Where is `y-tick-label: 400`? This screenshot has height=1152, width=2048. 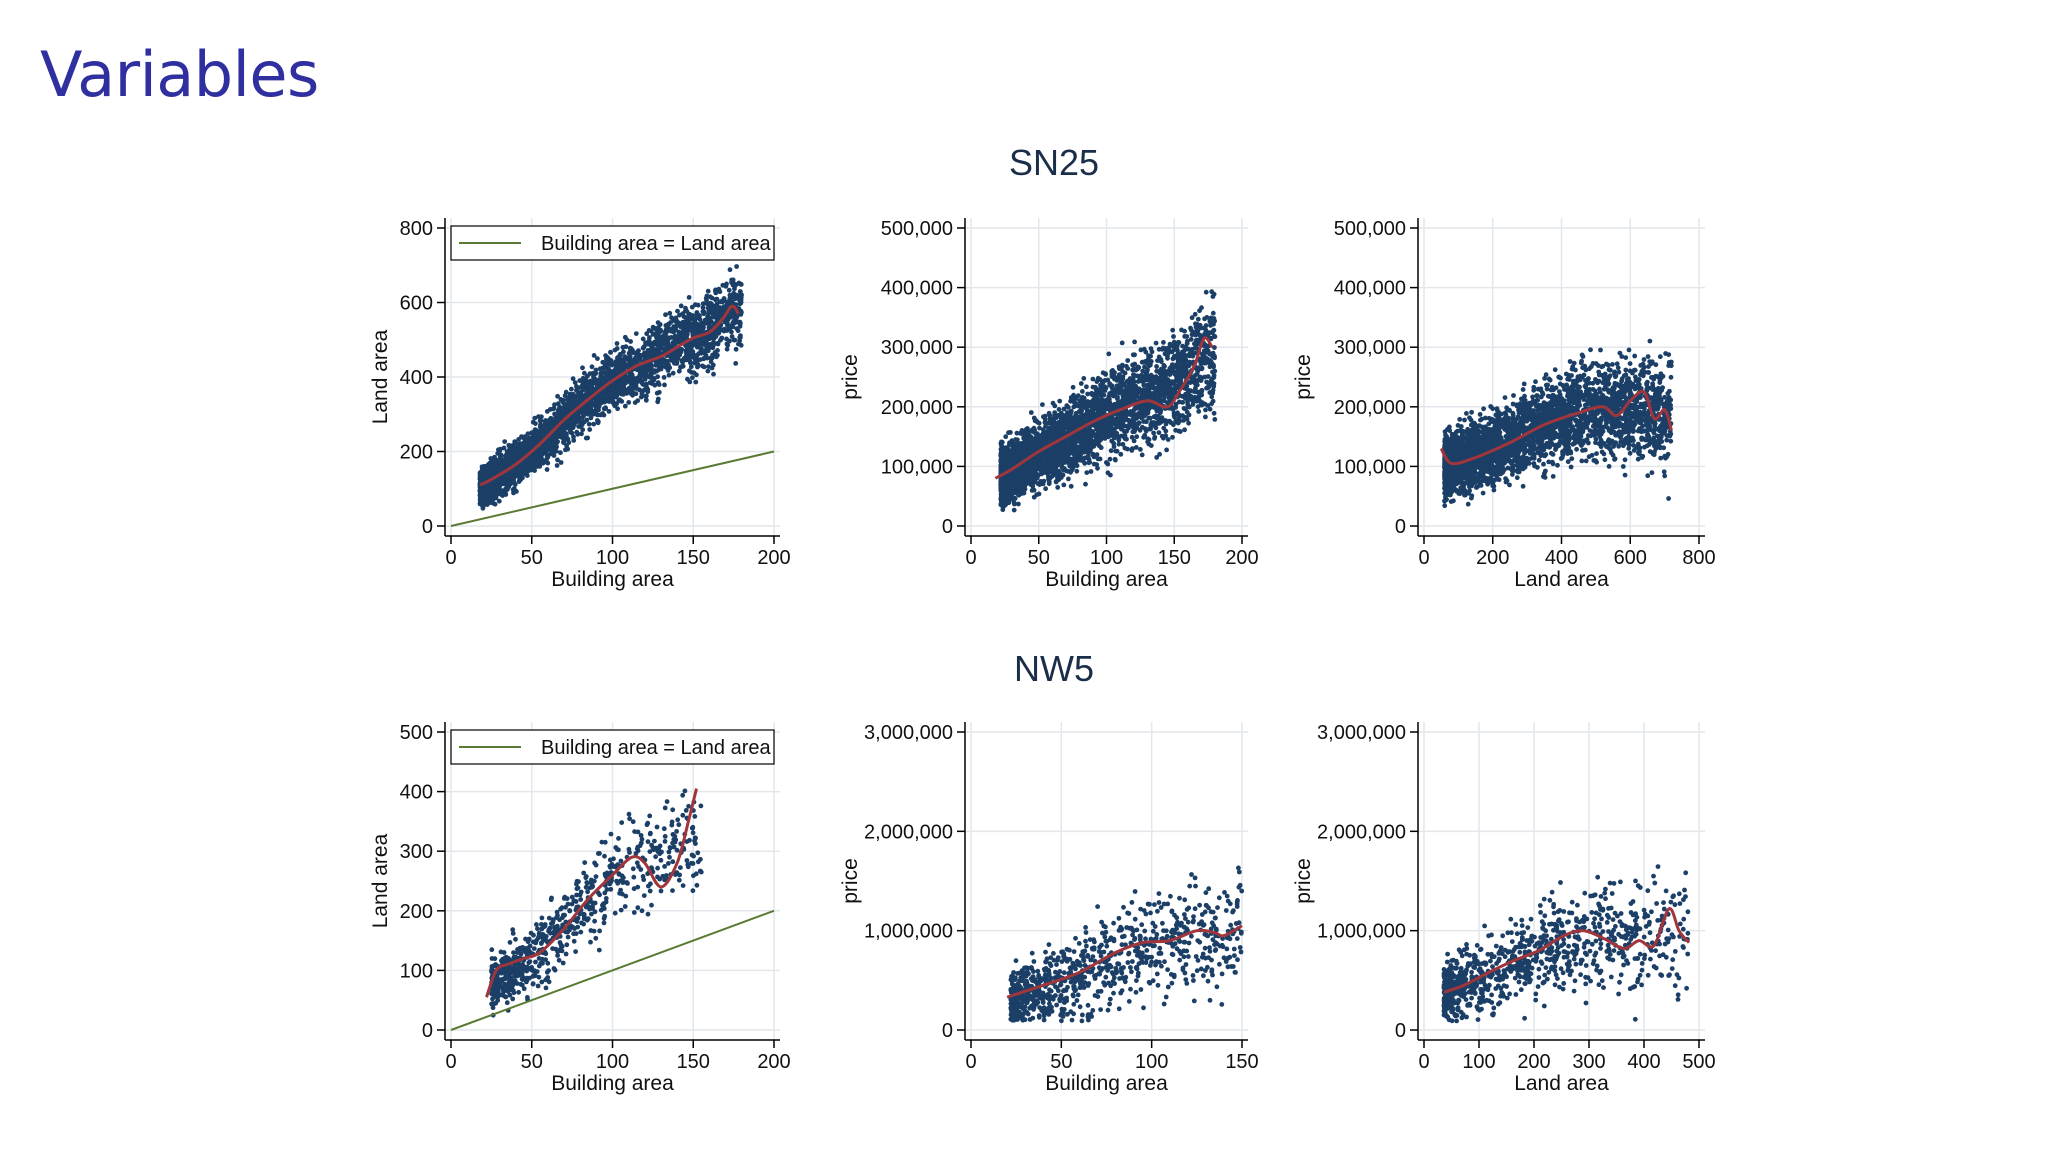 y-tick-label: 400 is located at coordinates (416, 378).